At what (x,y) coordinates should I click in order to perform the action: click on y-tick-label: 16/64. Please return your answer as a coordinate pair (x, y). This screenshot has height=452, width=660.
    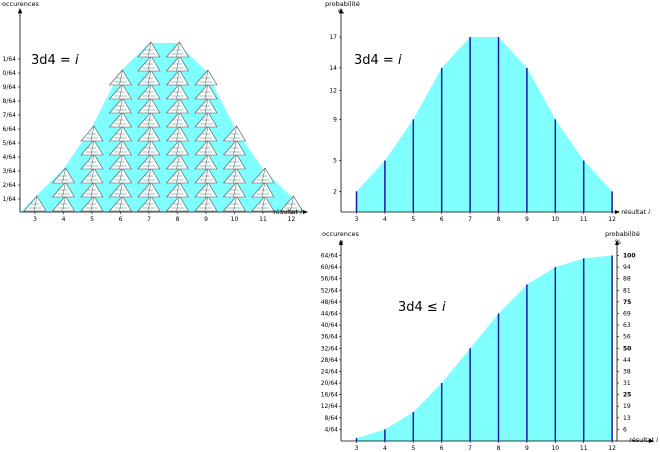
    Looking at the image, I should click on (329, 395).